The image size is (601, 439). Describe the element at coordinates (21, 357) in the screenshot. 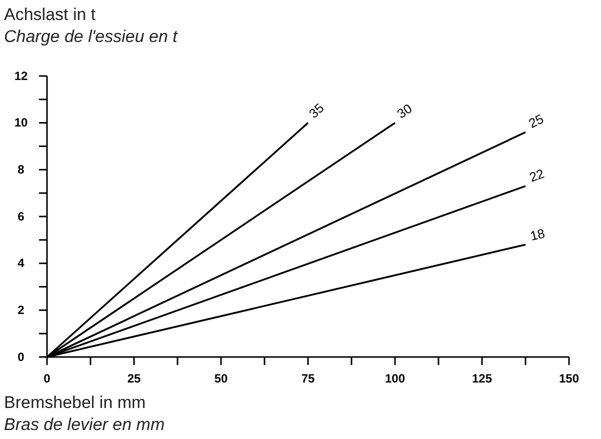

I see `y-tick-label: 0` at that location.